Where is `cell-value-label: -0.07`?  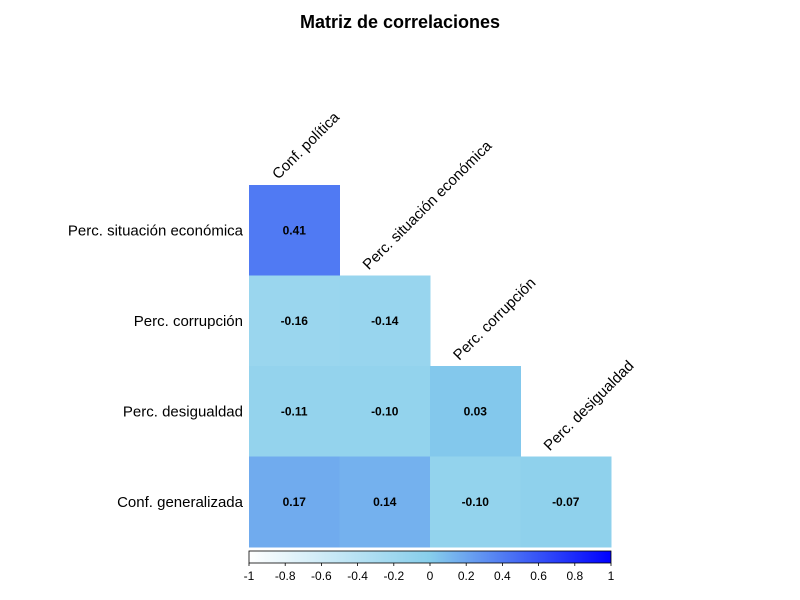 cell-value-label: -0.07 is located at coordinates (566, 502).